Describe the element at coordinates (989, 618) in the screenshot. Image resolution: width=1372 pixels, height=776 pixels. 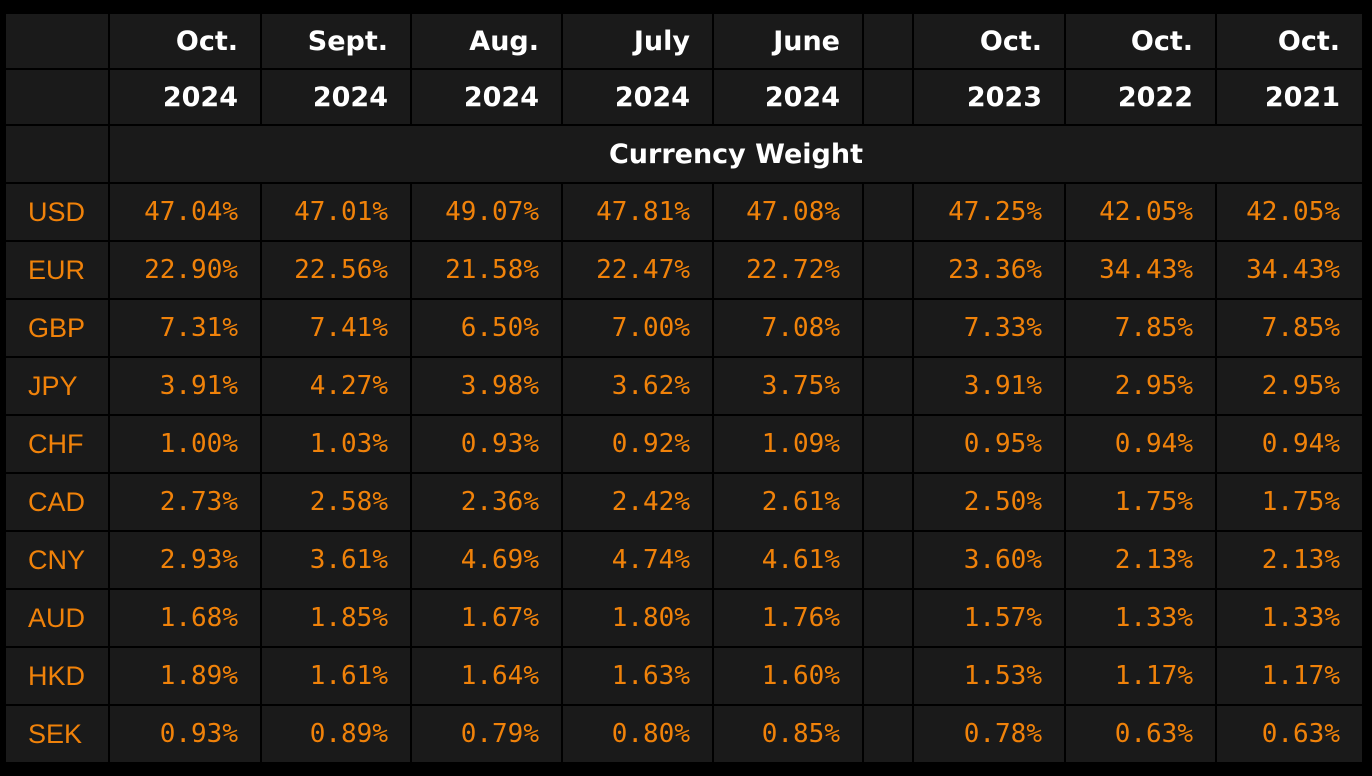
I see `weight-value-cell: 1.57%` at that location.